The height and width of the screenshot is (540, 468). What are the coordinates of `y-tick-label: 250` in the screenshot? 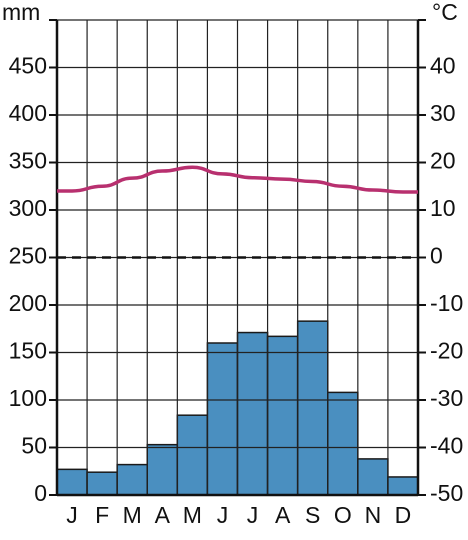 It's located at (28, 256).